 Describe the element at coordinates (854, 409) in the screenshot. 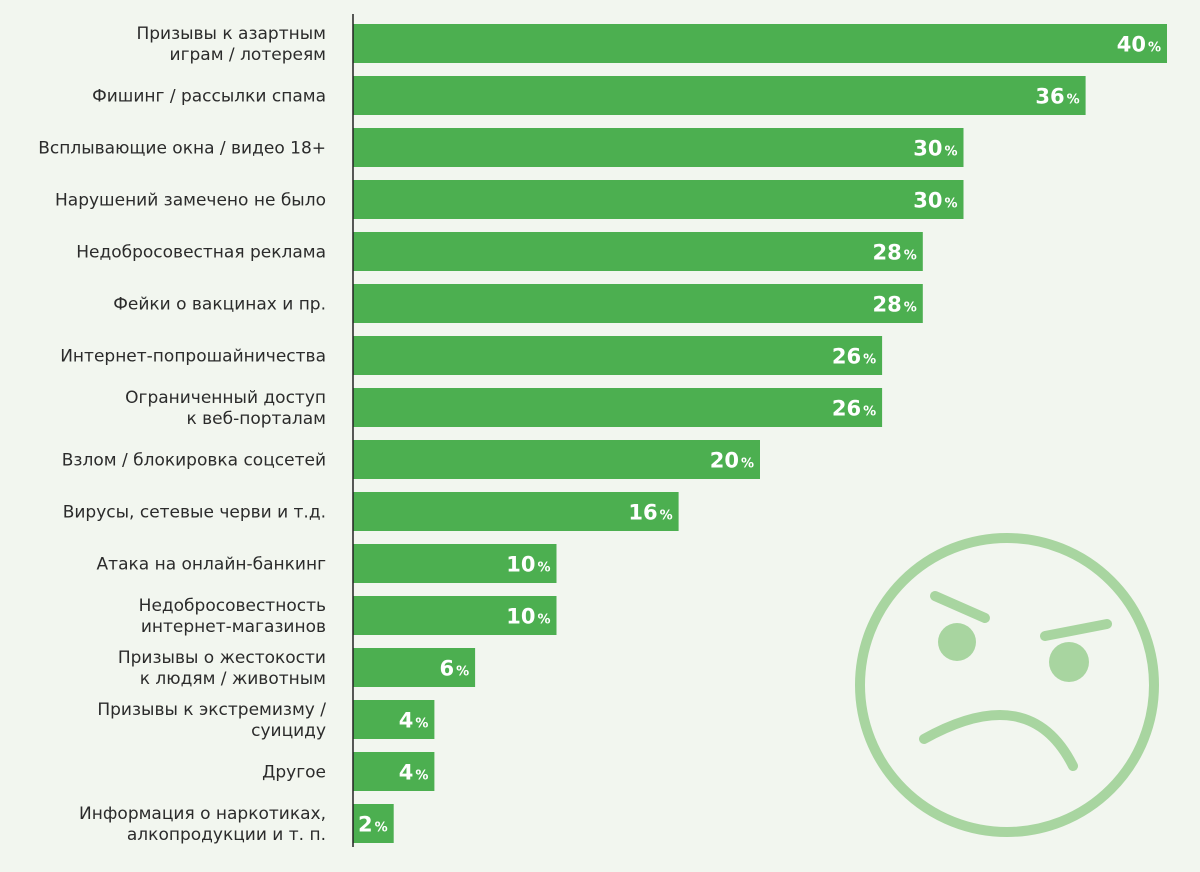

I see `value-label-7: 26%` at that location.